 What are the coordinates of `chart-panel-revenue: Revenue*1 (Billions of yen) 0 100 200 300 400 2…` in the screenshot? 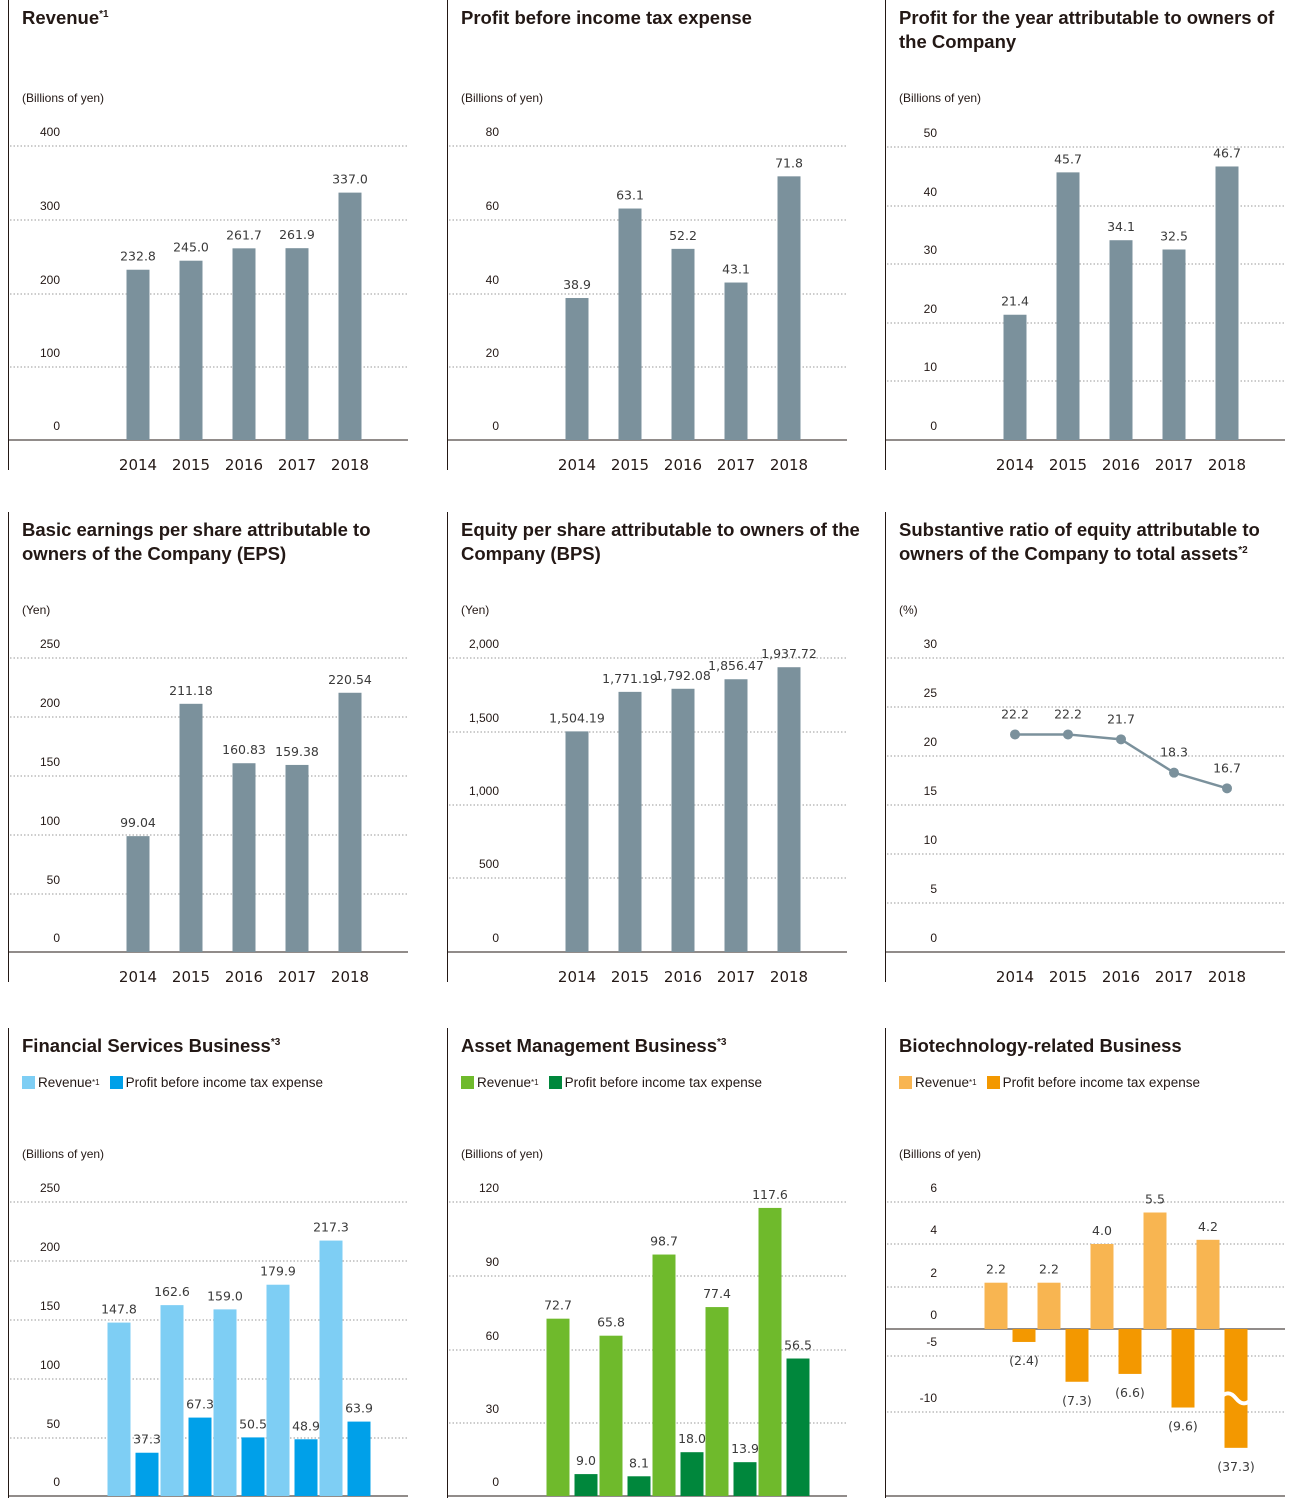 It's located at (218, 237).